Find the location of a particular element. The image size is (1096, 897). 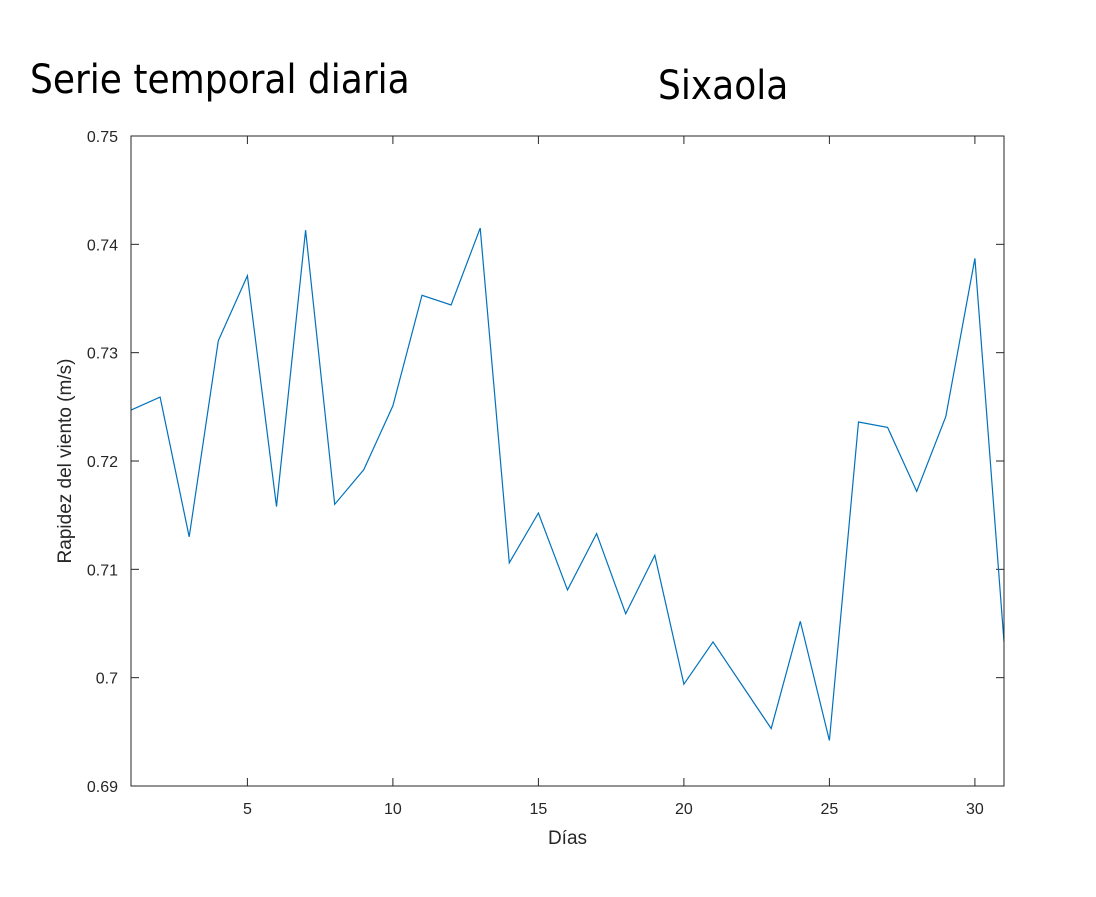

y-tick-label: 0.69 is located at coordinates (102, 787).